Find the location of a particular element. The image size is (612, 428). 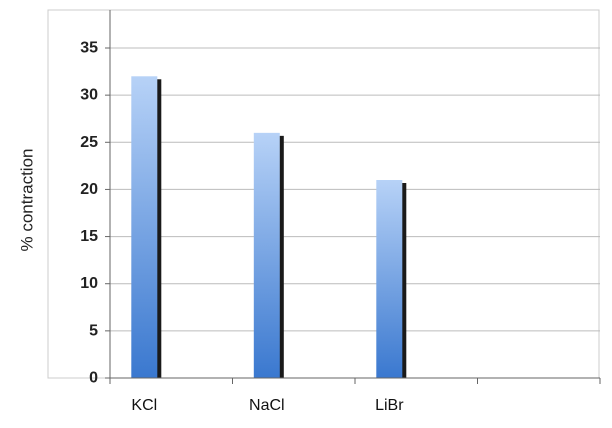

y-axis-title: % contraction is located at coordinates (26, 200).